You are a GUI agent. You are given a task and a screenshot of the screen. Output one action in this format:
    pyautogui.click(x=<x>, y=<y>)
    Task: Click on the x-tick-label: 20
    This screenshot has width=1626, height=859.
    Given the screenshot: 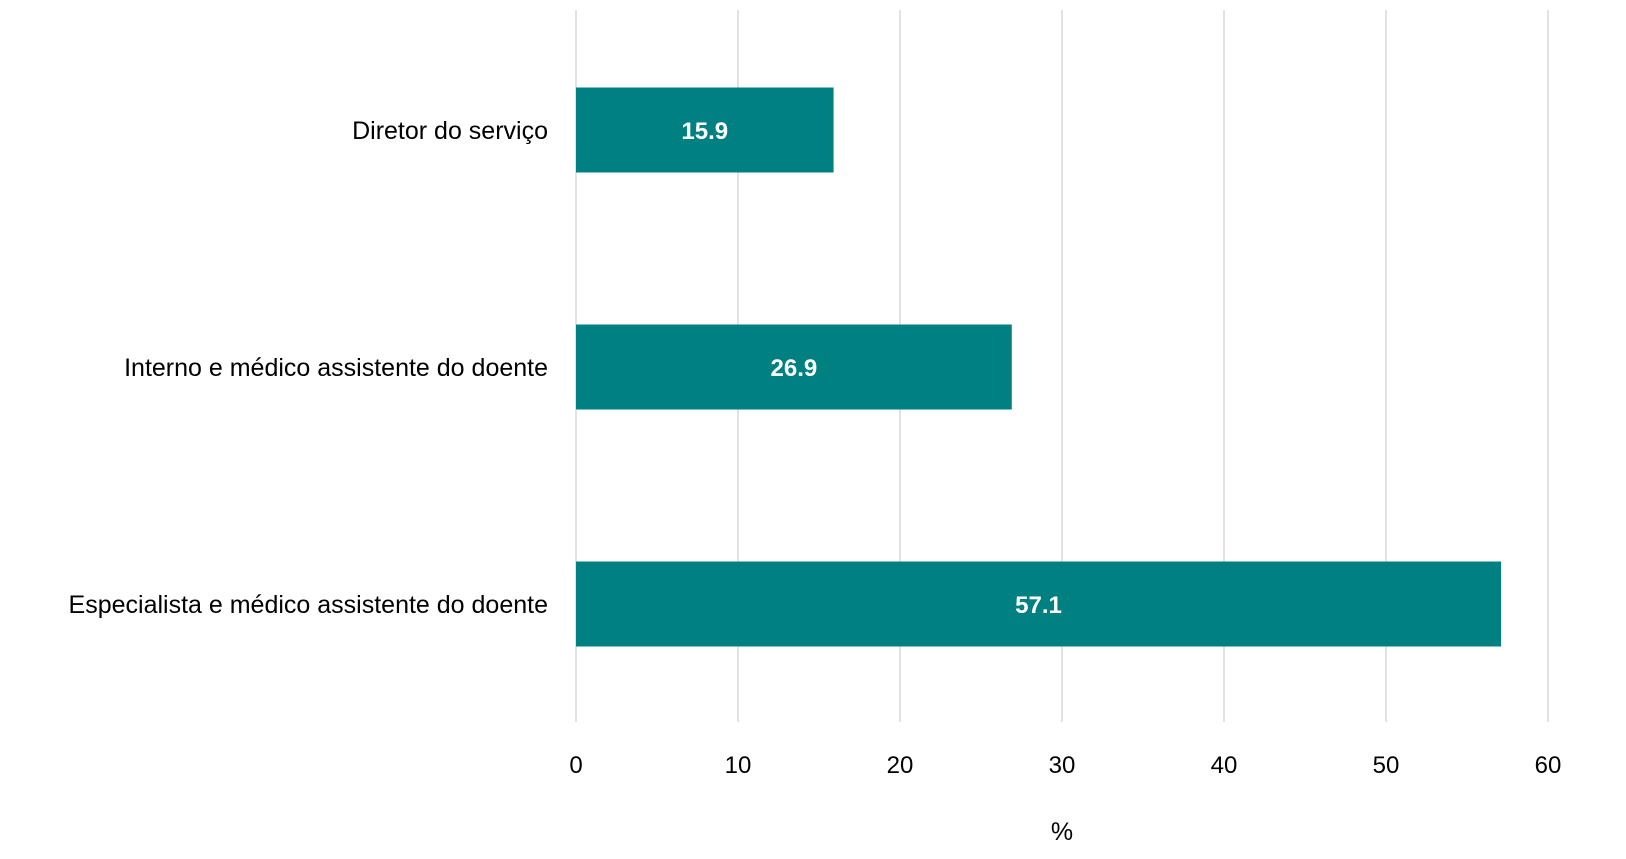 What is the action you would take?
    pyautogui.click(x=900, y=765)
    